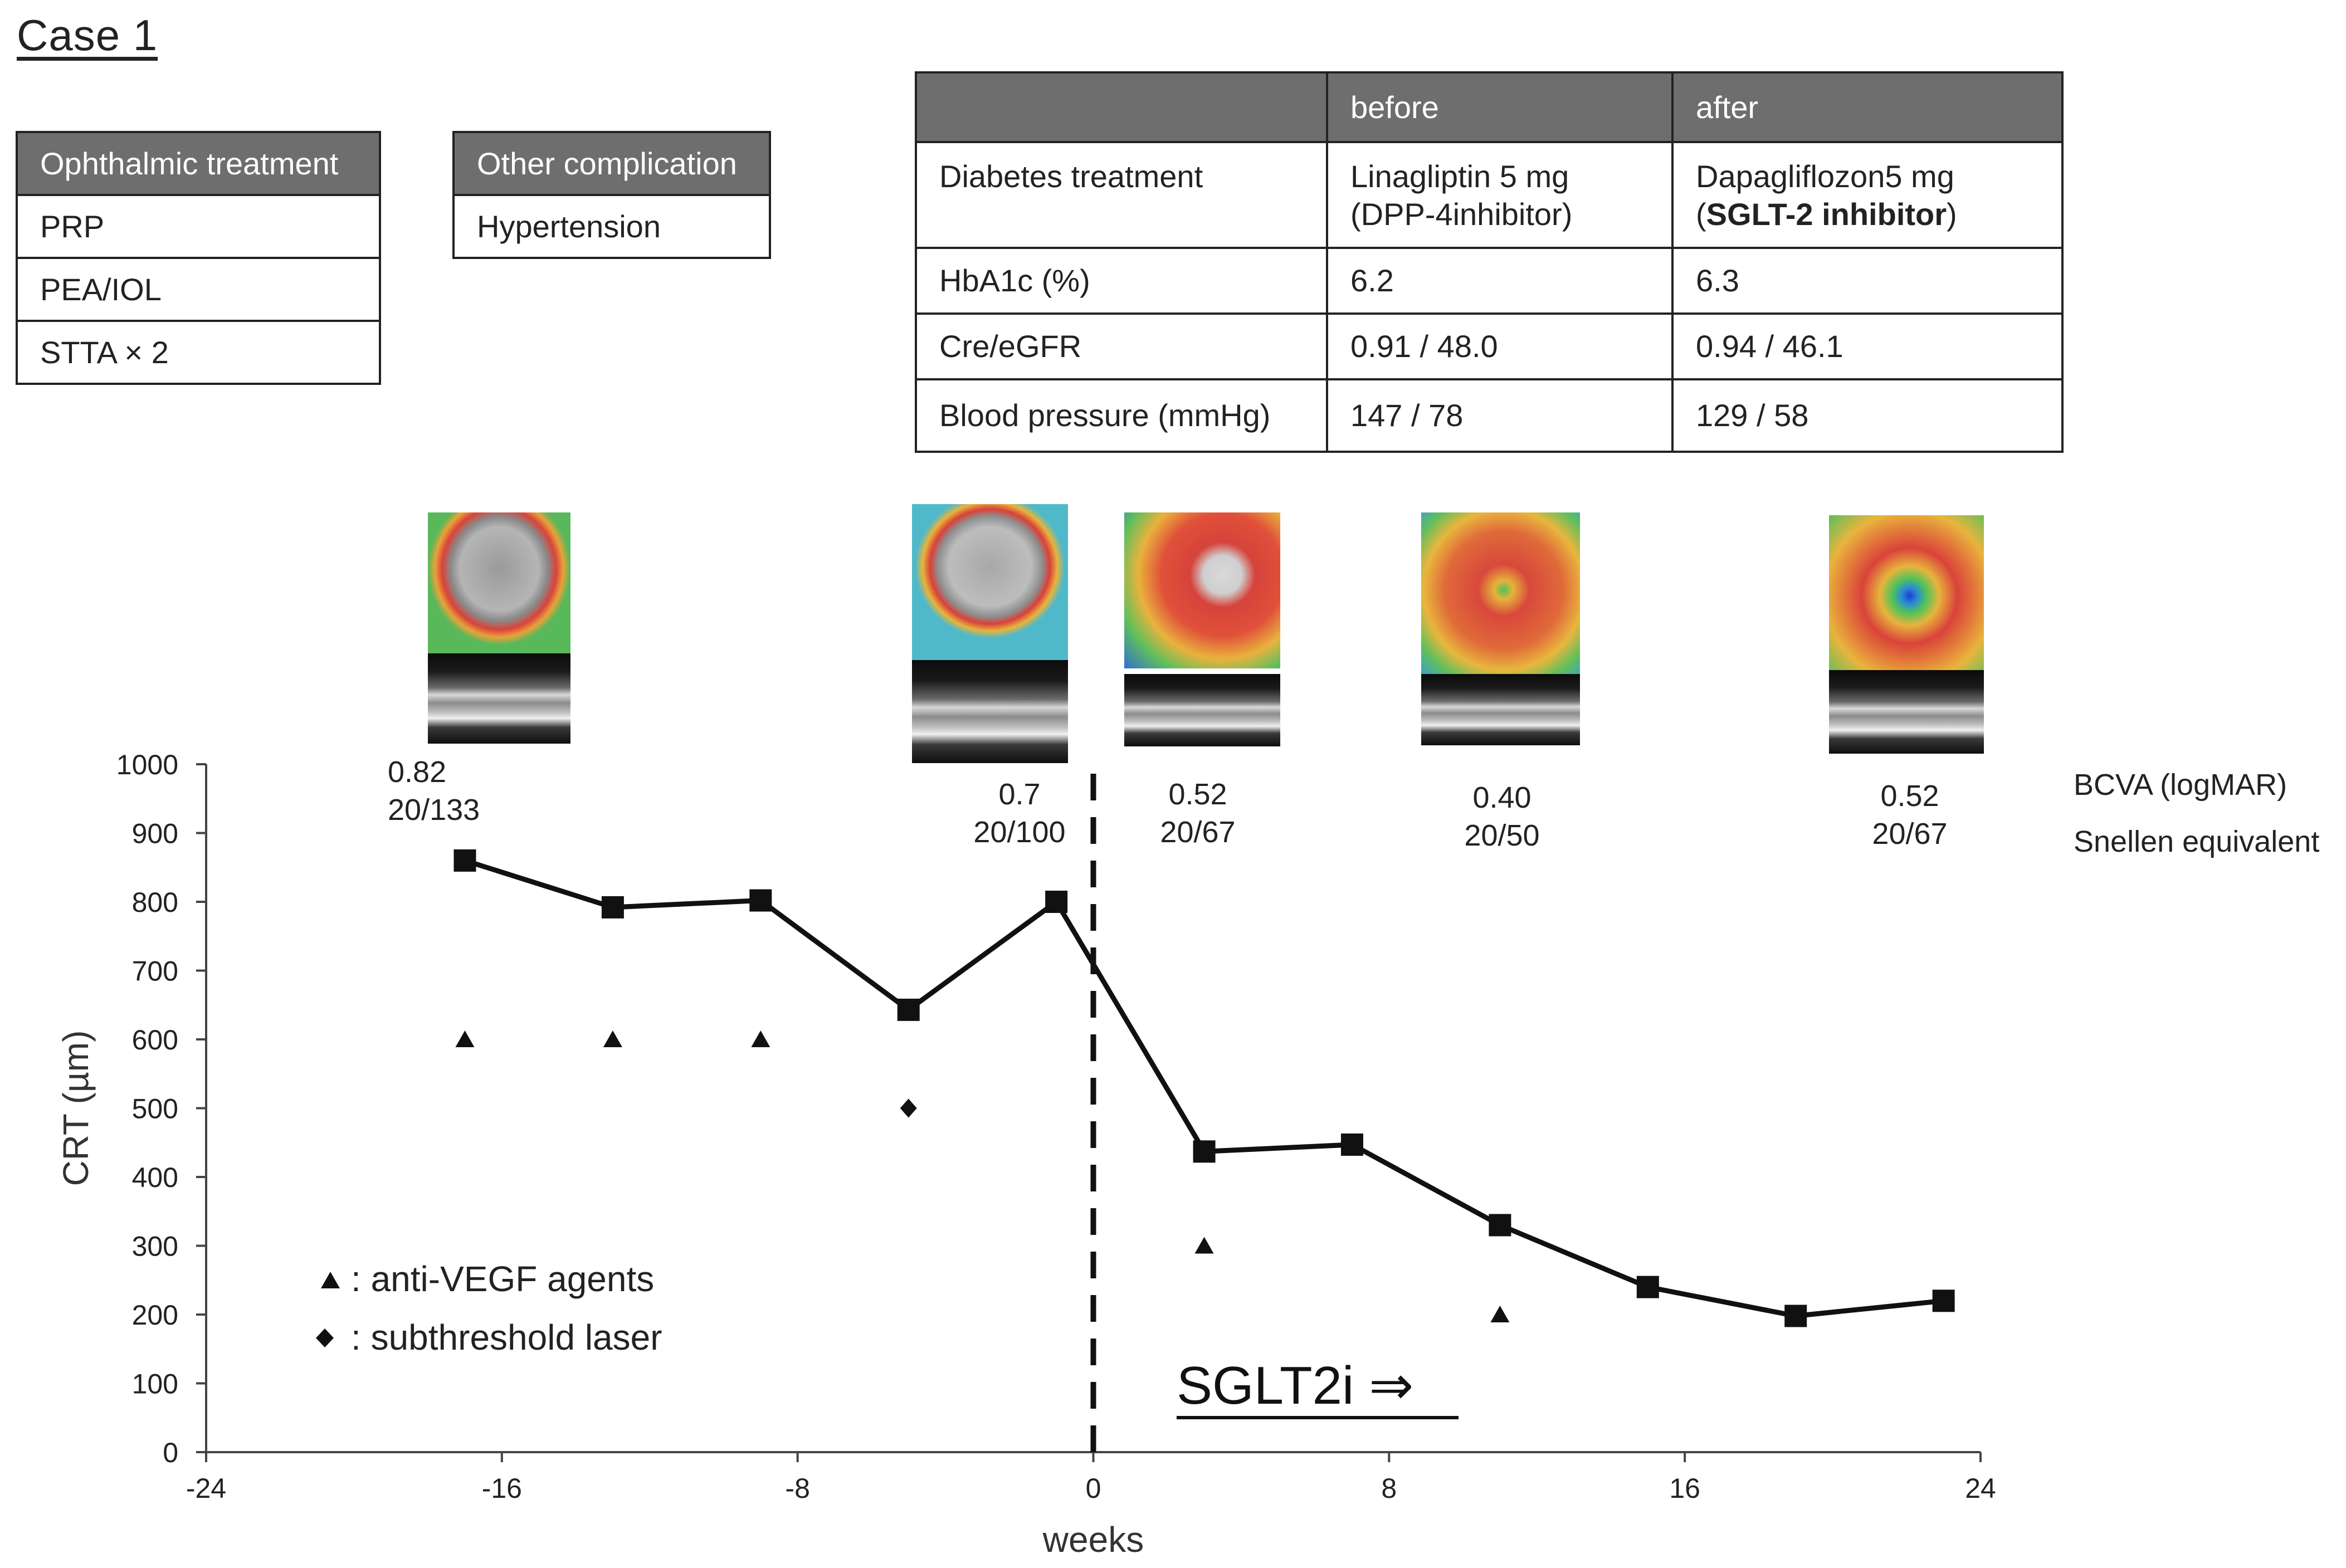 The image size is (2346, 1568). I want to click on before-value: 147 / 78, so click(1500, 415).